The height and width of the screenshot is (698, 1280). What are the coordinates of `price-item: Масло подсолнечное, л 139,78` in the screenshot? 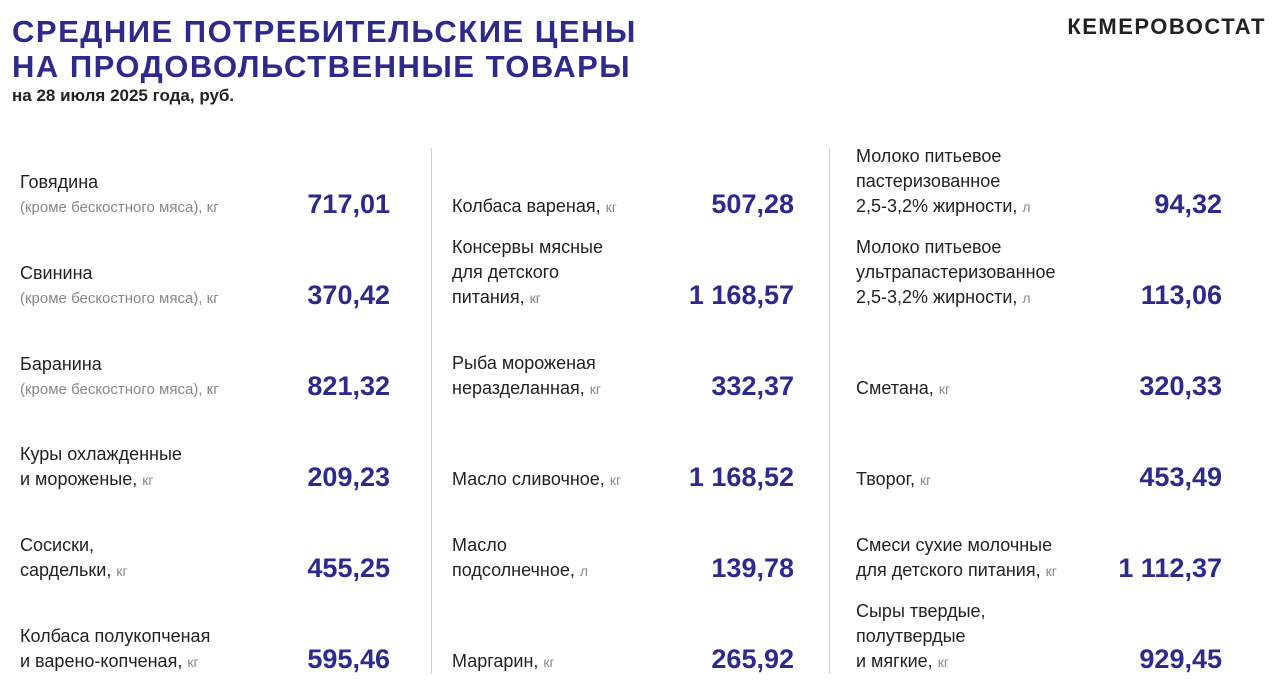 It's located at (623, 551).